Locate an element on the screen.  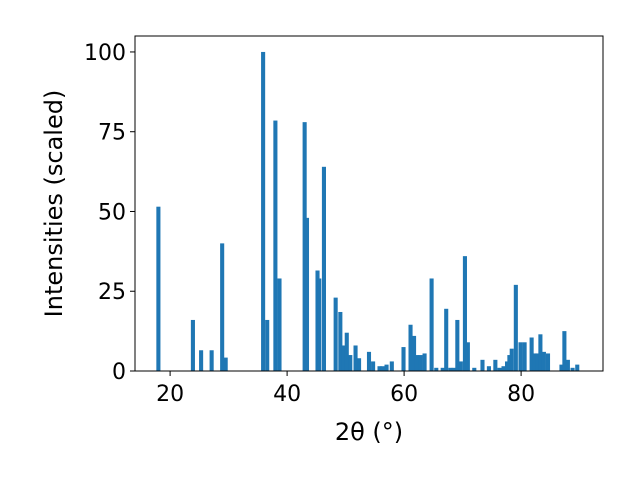
x-axis-label-text: 2θ (°) is located at coordinates (369, 432).